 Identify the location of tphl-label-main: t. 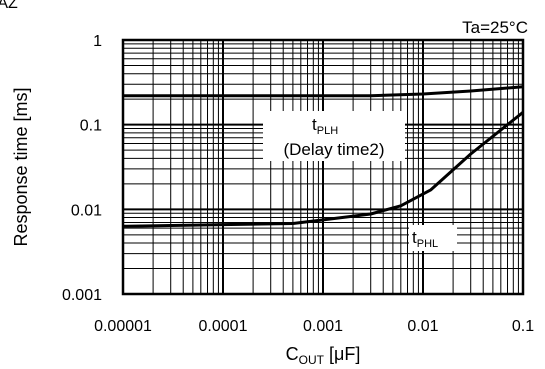
(414, 237).